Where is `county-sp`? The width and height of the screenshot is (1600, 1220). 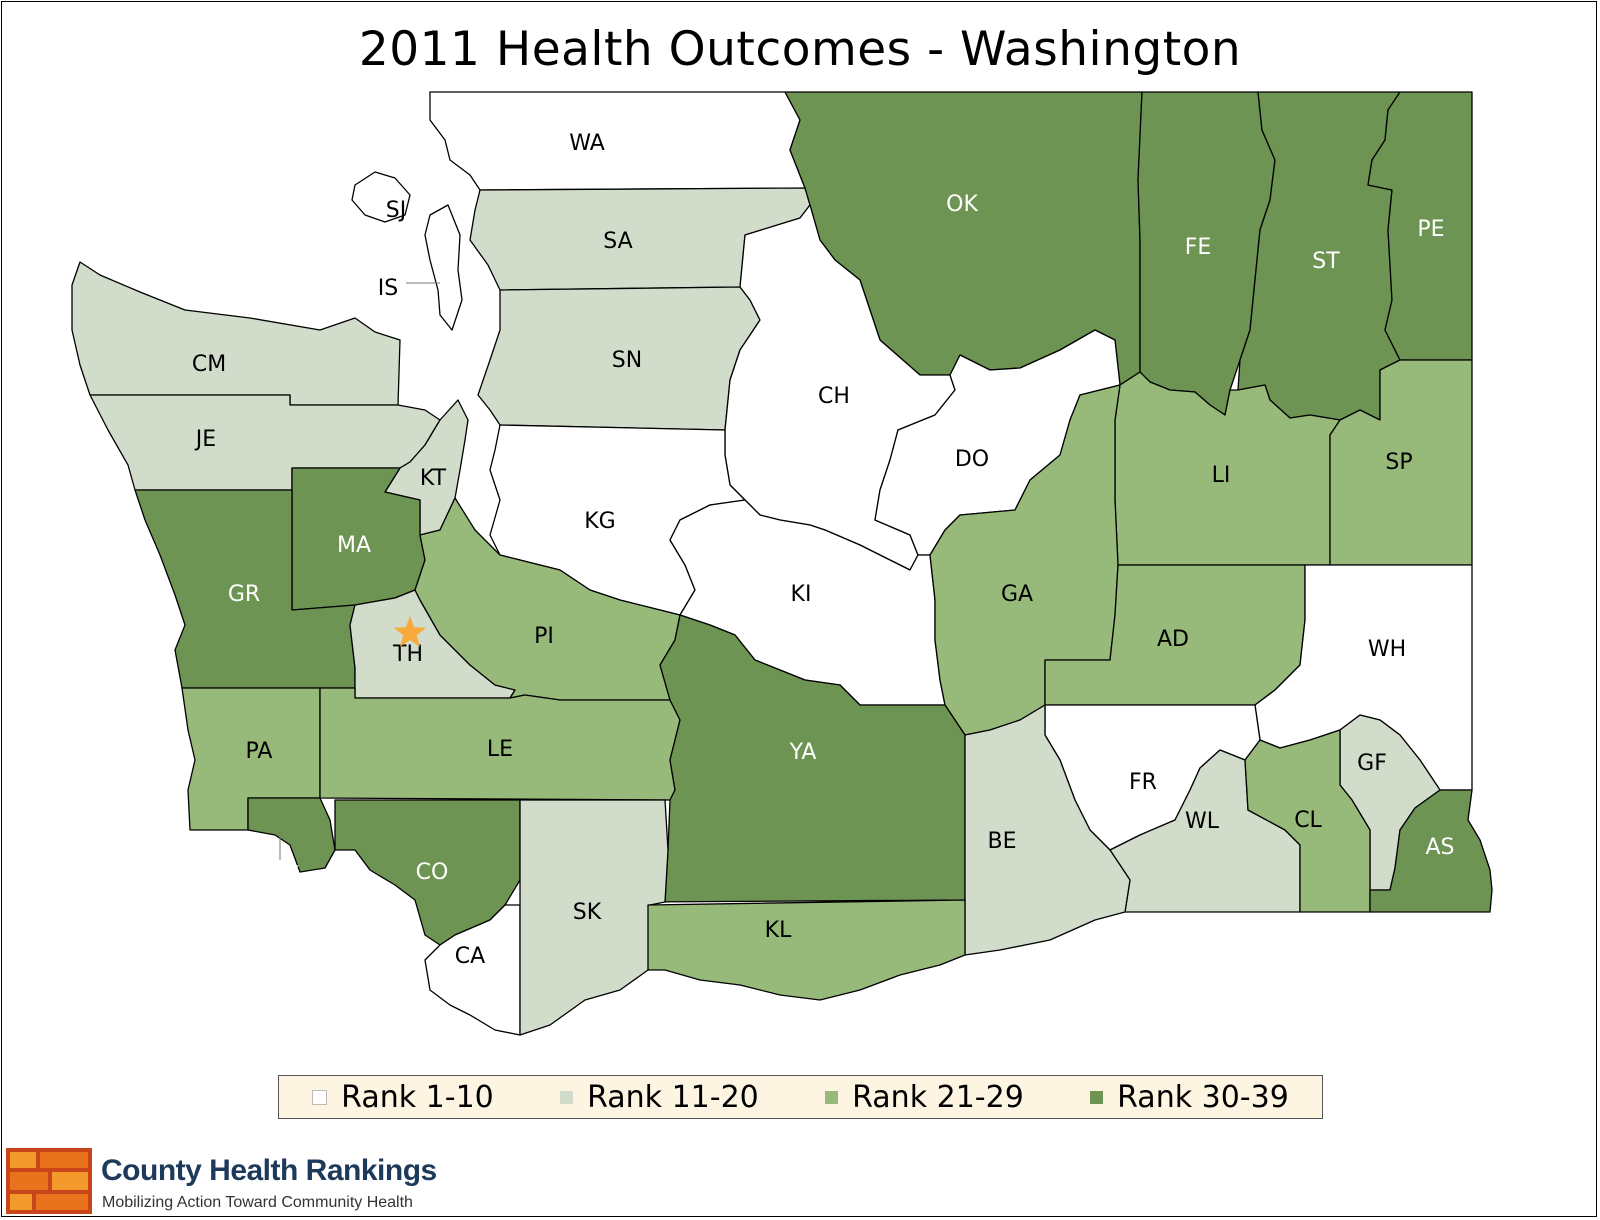 county-sp is located at coordinates (1401, 462).